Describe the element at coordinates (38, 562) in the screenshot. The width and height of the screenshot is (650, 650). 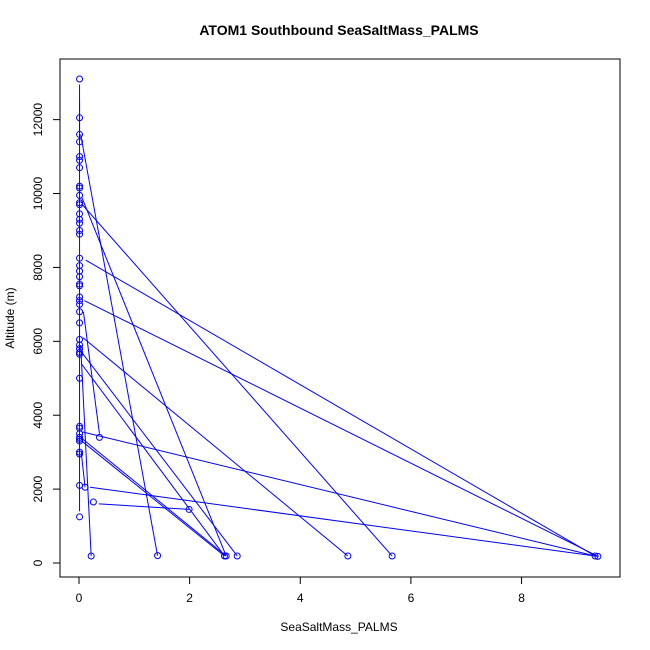
I see `y-tick-label: 0` at that location.